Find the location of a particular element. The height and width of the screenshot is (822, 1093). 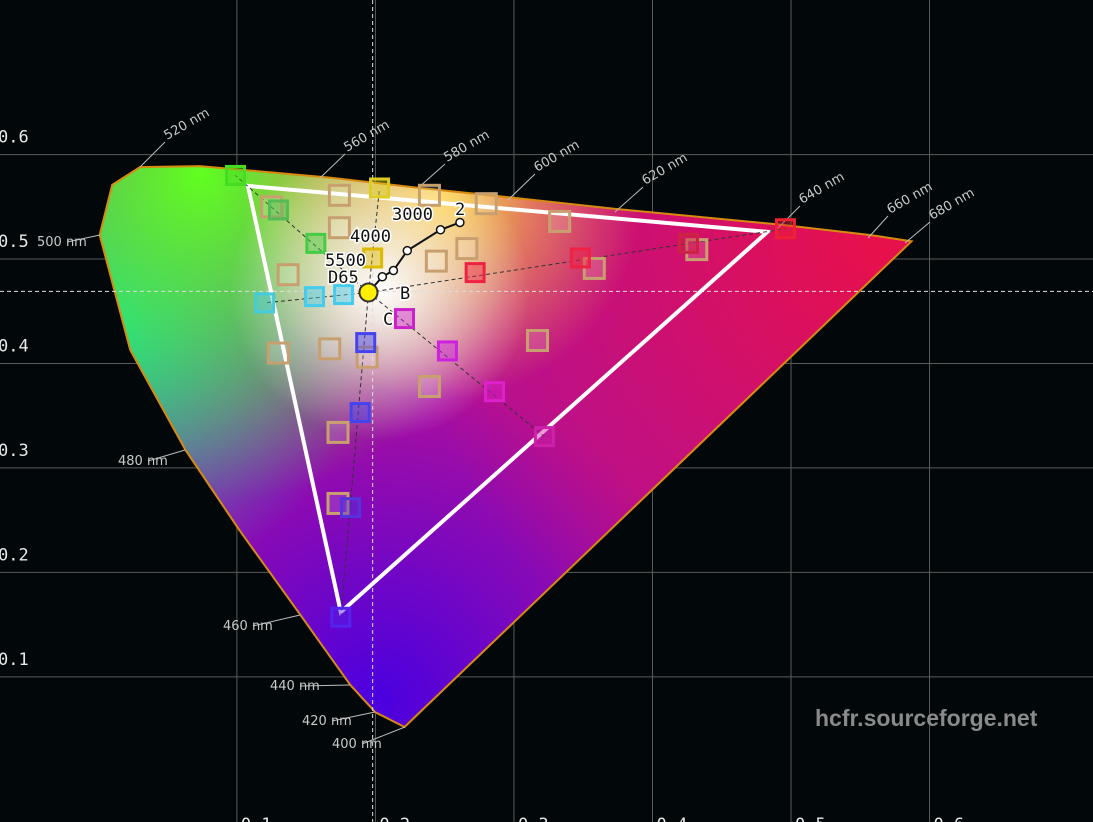

y-tick-label: 0.4 is located at coordinates (14, 346).